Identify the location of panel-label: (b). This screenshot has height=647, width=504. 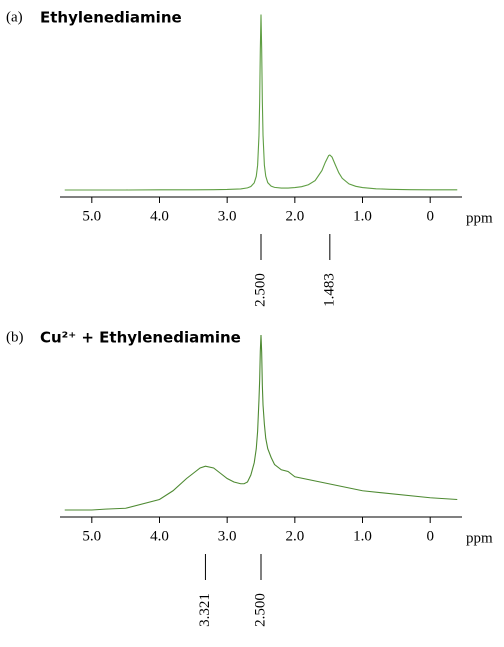
(15, 337).